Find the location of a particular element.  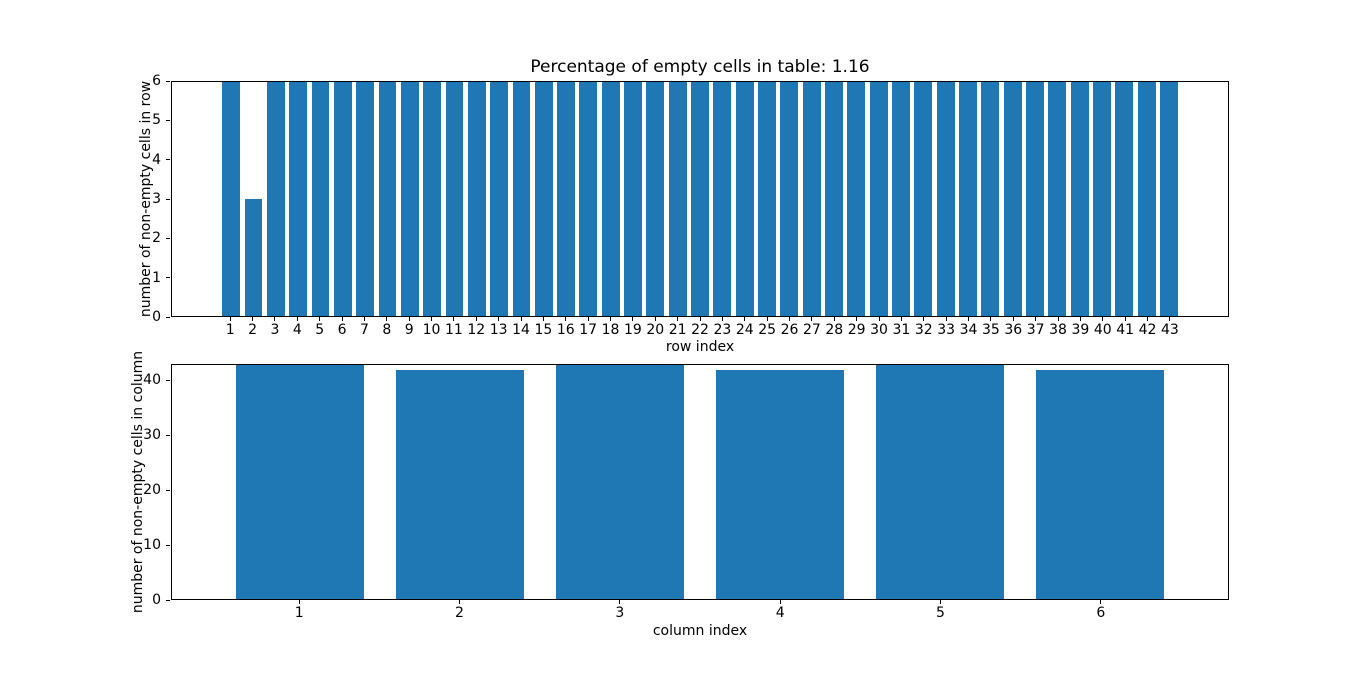

x-tick-label: 13 is located at coordinates (498, 330).